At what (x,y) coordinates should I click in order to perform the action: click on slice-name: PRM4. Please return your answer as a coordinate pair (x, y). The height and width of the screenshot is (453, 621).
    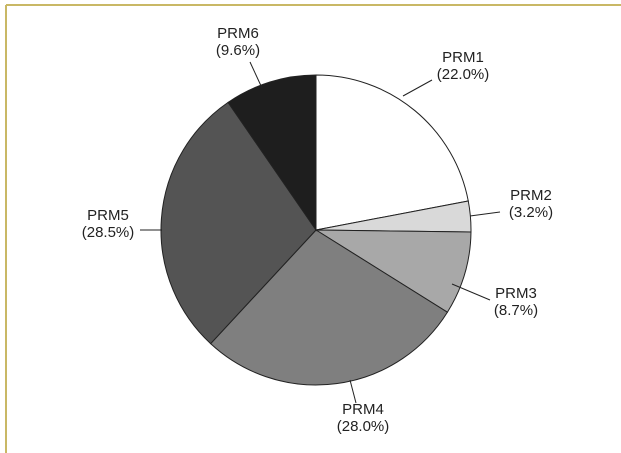
    Looking at the image, I should click on (363, 409).